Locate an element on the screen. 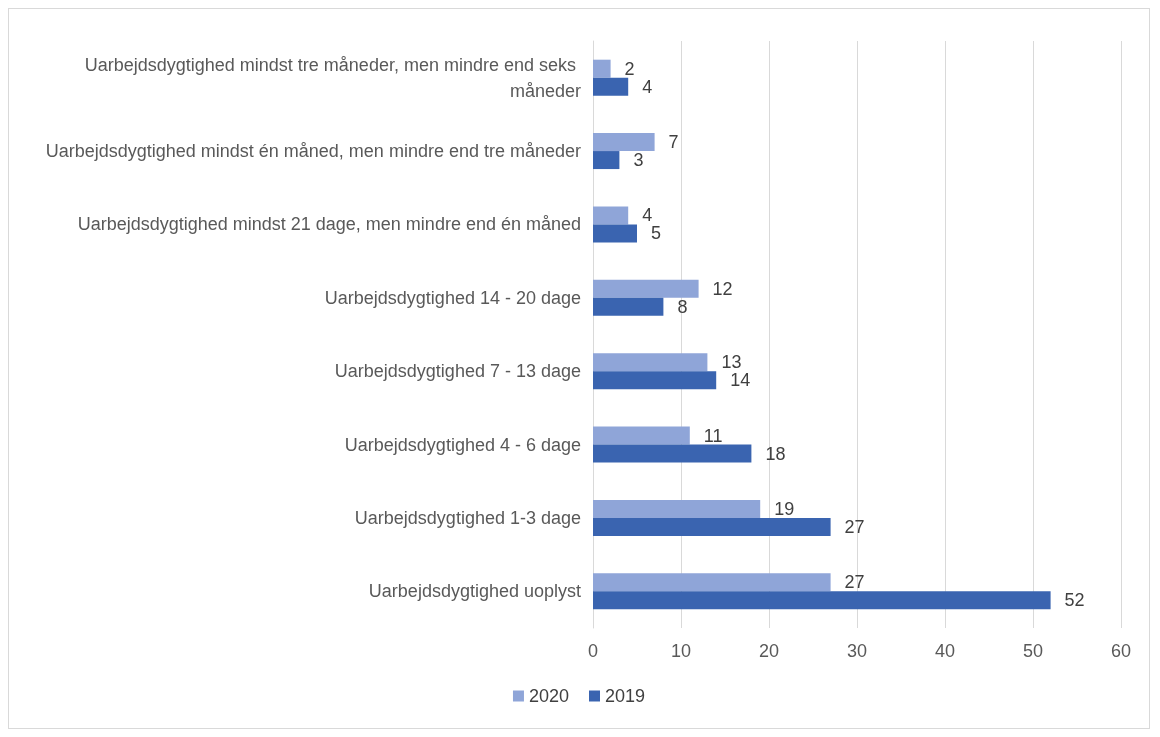 The width and height of the screenshot is (1160, 737). legend-label: 2020 is located at coordinates (548, 696).